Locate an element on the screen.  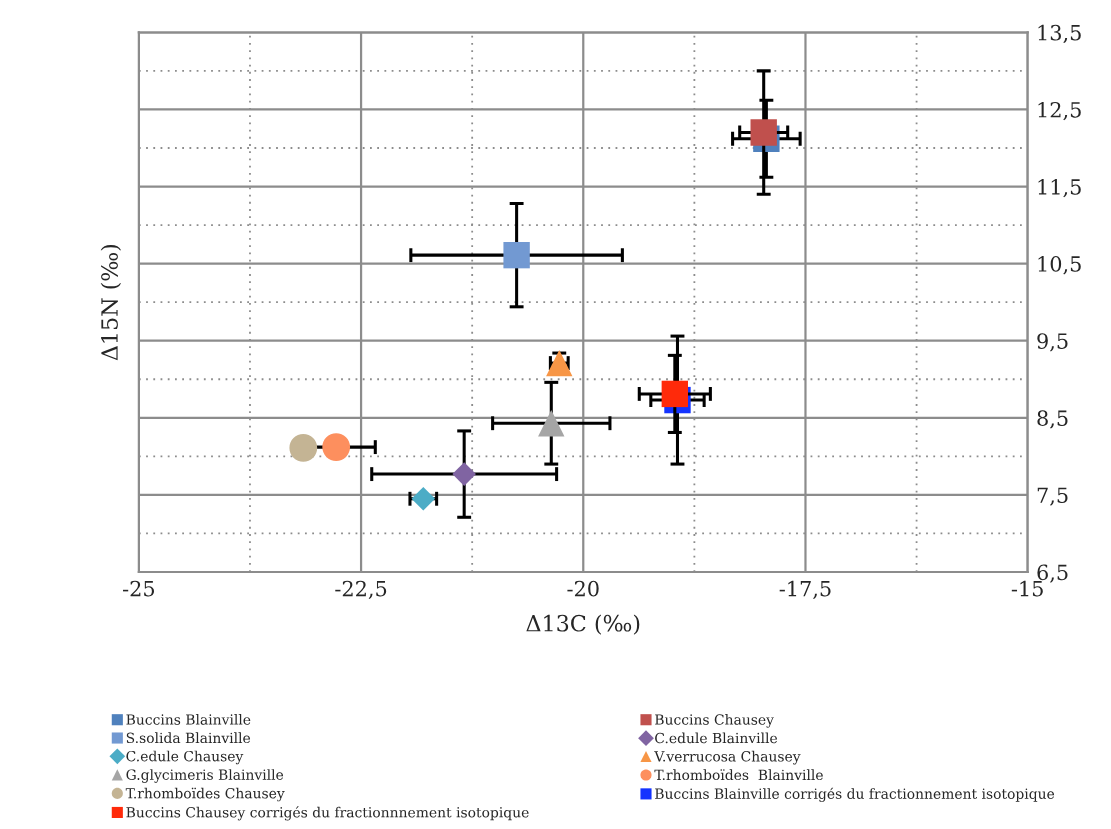
legend-label: Buccins Chausey is located at coordinates (714, 721).